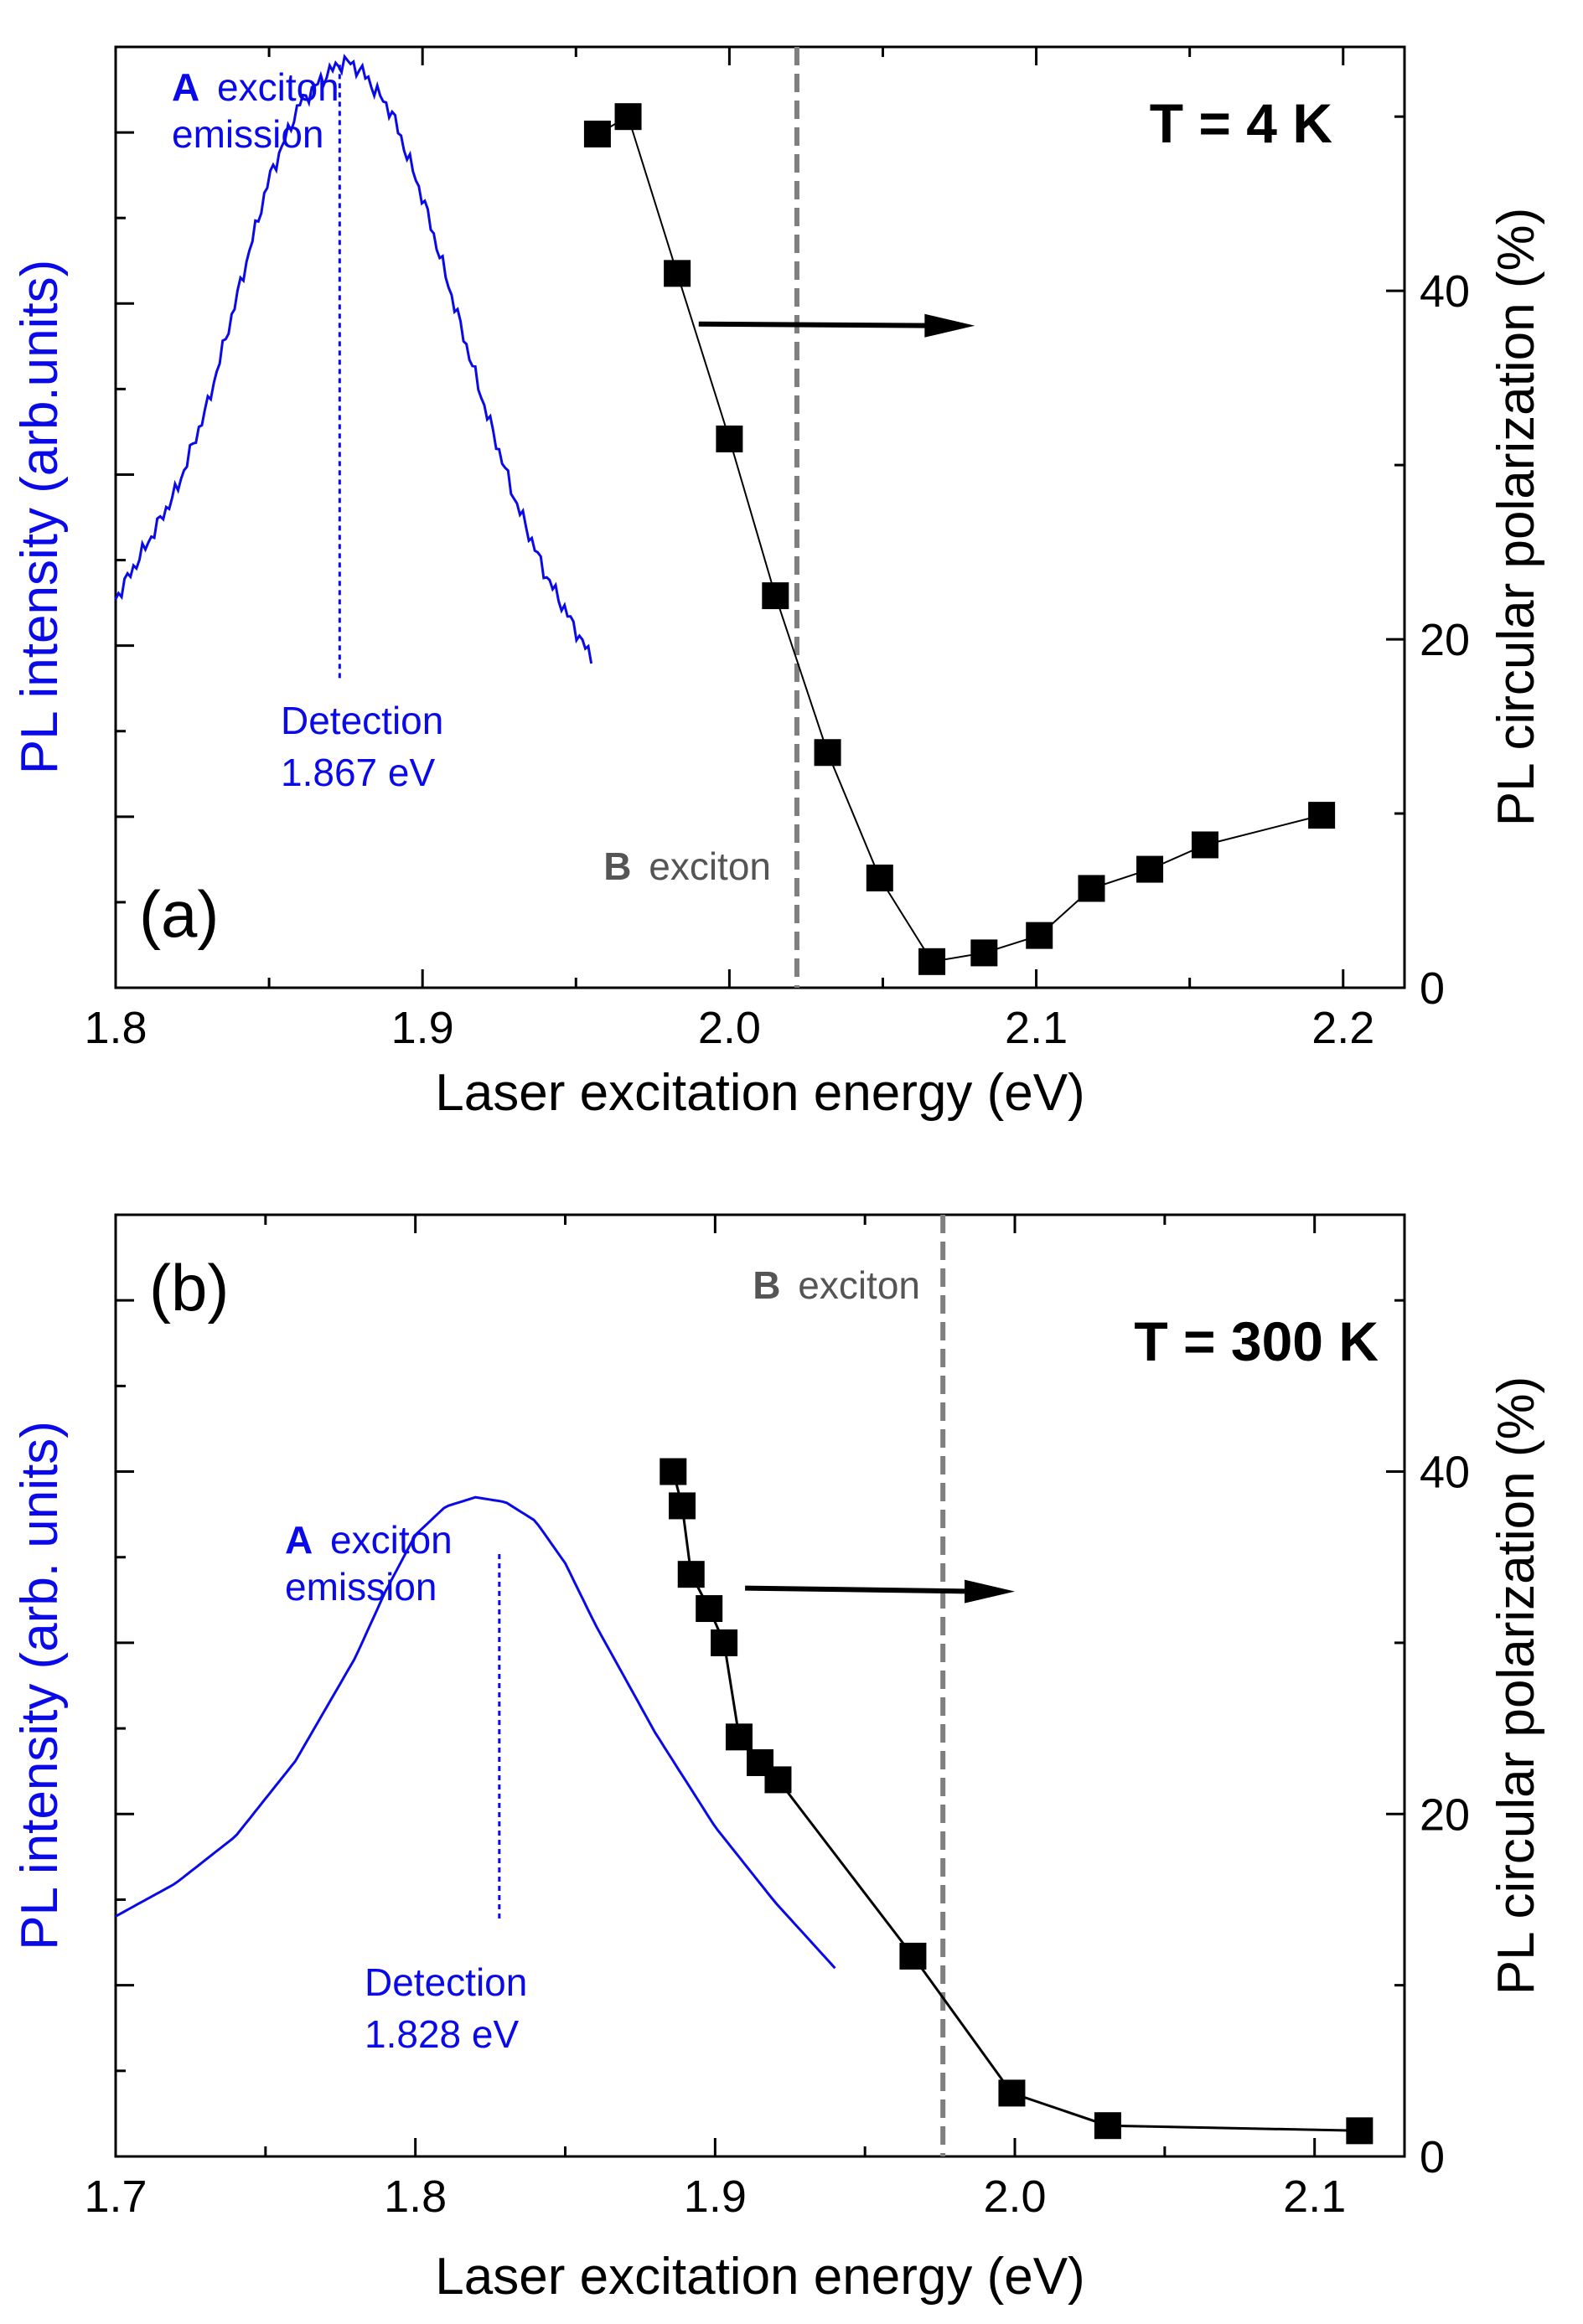 The height and width of the screenshot is (2324, 1583). I want to click on b-exciton-text-a: exciton, so click(710, 866).